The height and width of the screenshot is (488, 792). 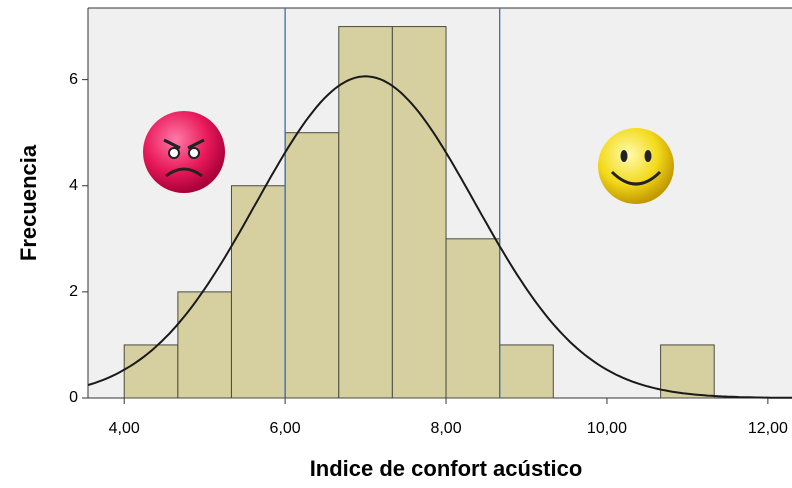 I want to click on y-tick-label: 4, so click(x=73, y=185).